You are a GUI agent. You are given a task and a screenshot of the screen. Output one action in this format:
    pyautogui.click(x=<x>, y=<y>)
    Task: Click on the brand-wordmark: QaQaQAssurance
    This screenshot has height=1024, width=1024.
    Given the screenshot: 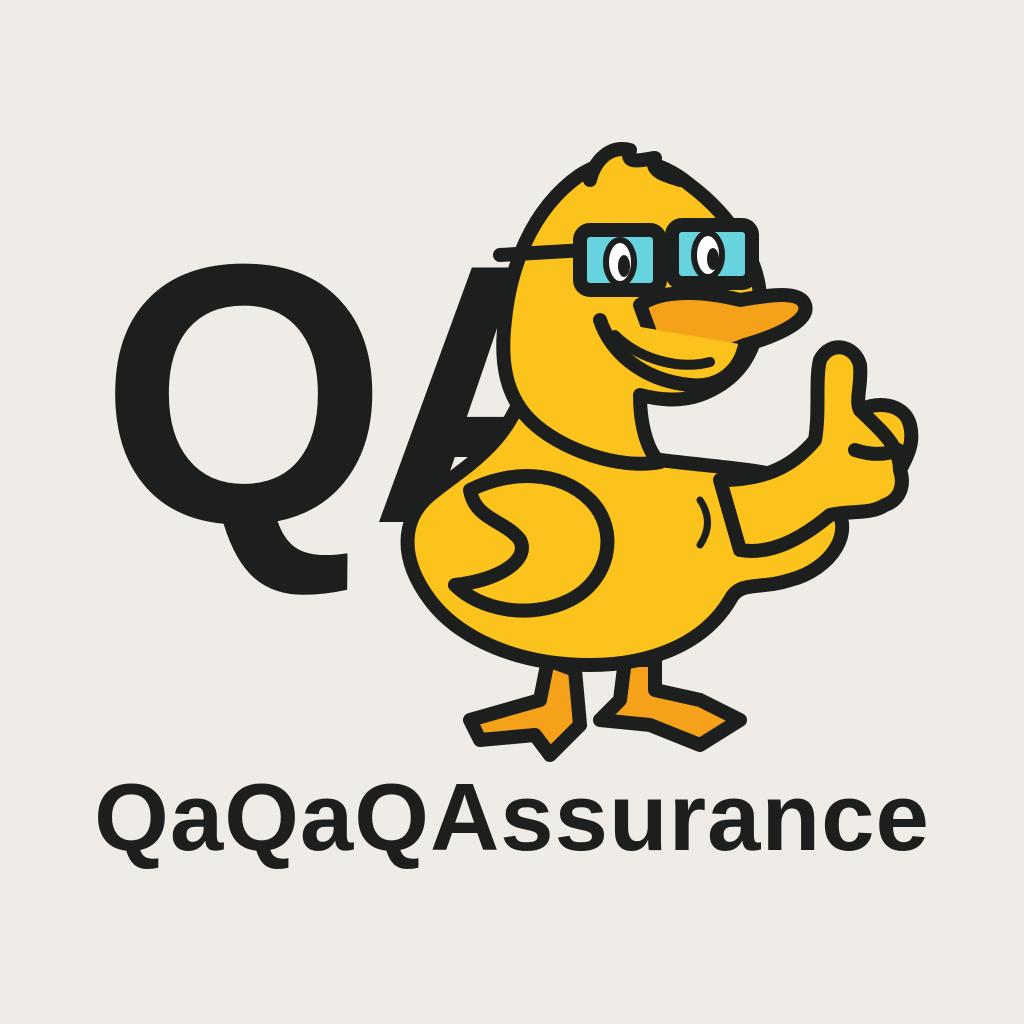 What is the action you would take?
    pyautogui.click(x=512, y=817)
    